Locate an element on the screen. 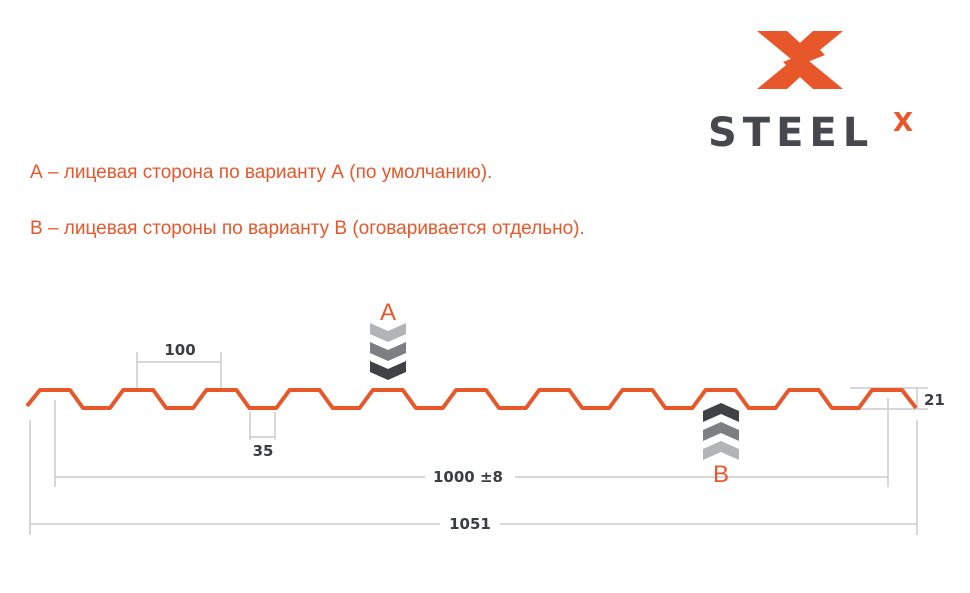 The width and height of the screenshot is (970, 593). side-b-label: B is located at coordinates (721, 474).